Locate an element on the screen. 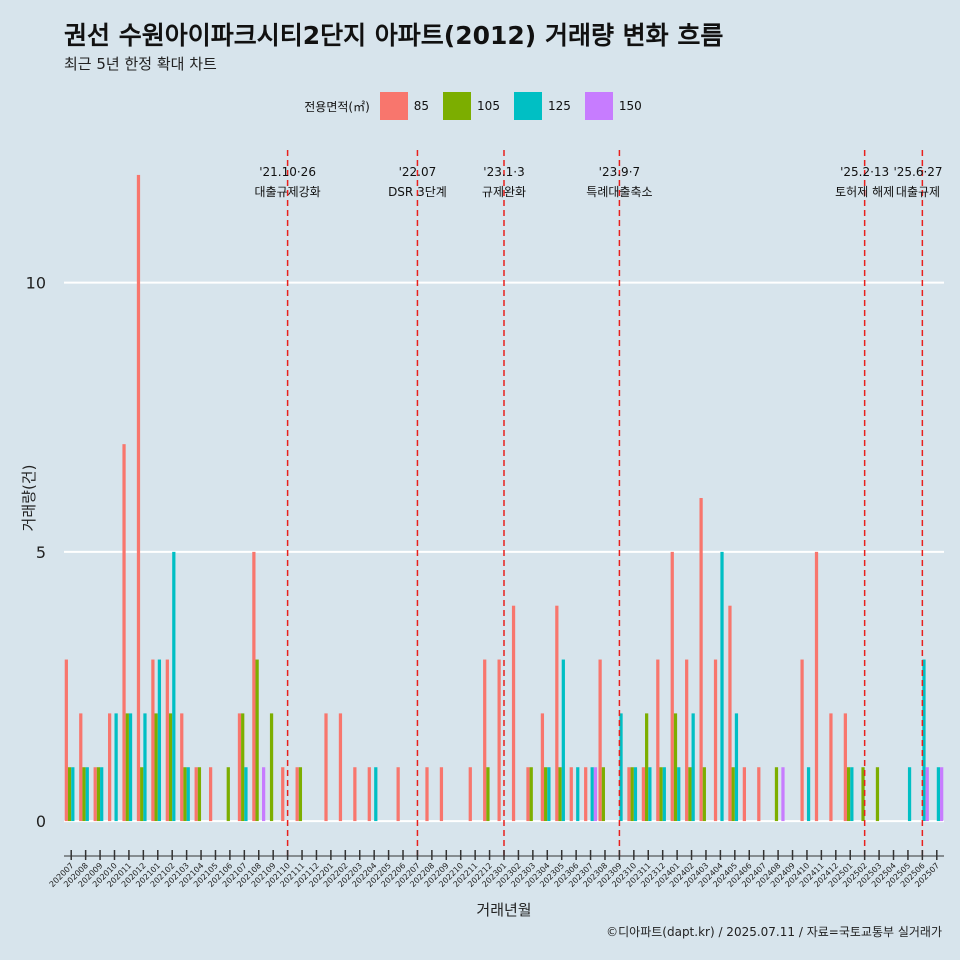 This screenshot has width=960, height=960. event-label-0: 대출규제강화 is located at coordinates (287, 192).